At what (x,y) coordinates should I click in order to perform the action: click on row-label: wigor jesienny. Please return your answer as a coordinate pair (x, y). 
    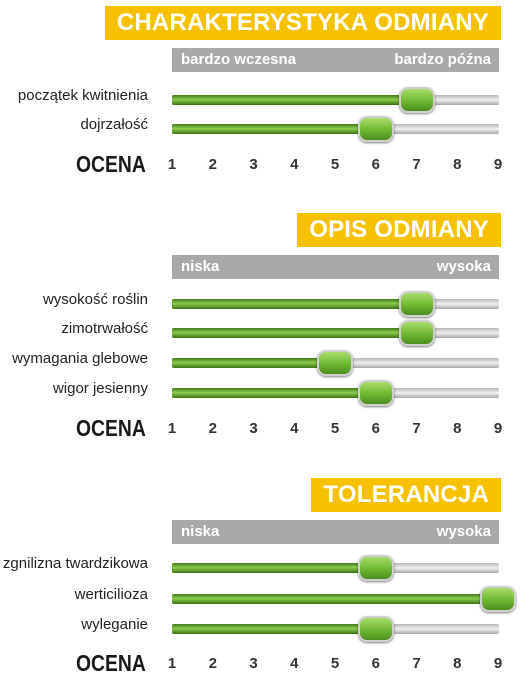
    Looking at the image, I should click on (100, 388).